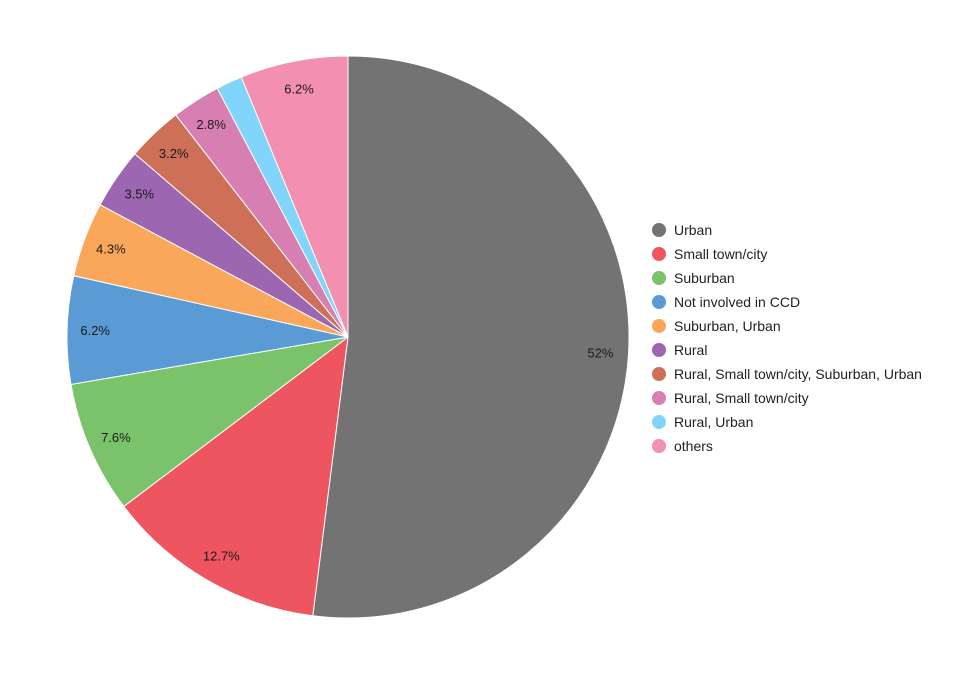 This screenshot has height=697, width=960. Describe the element at coordinates (787, 350) in the screenshot. I see `legend-item-rural: Rural` at that location.